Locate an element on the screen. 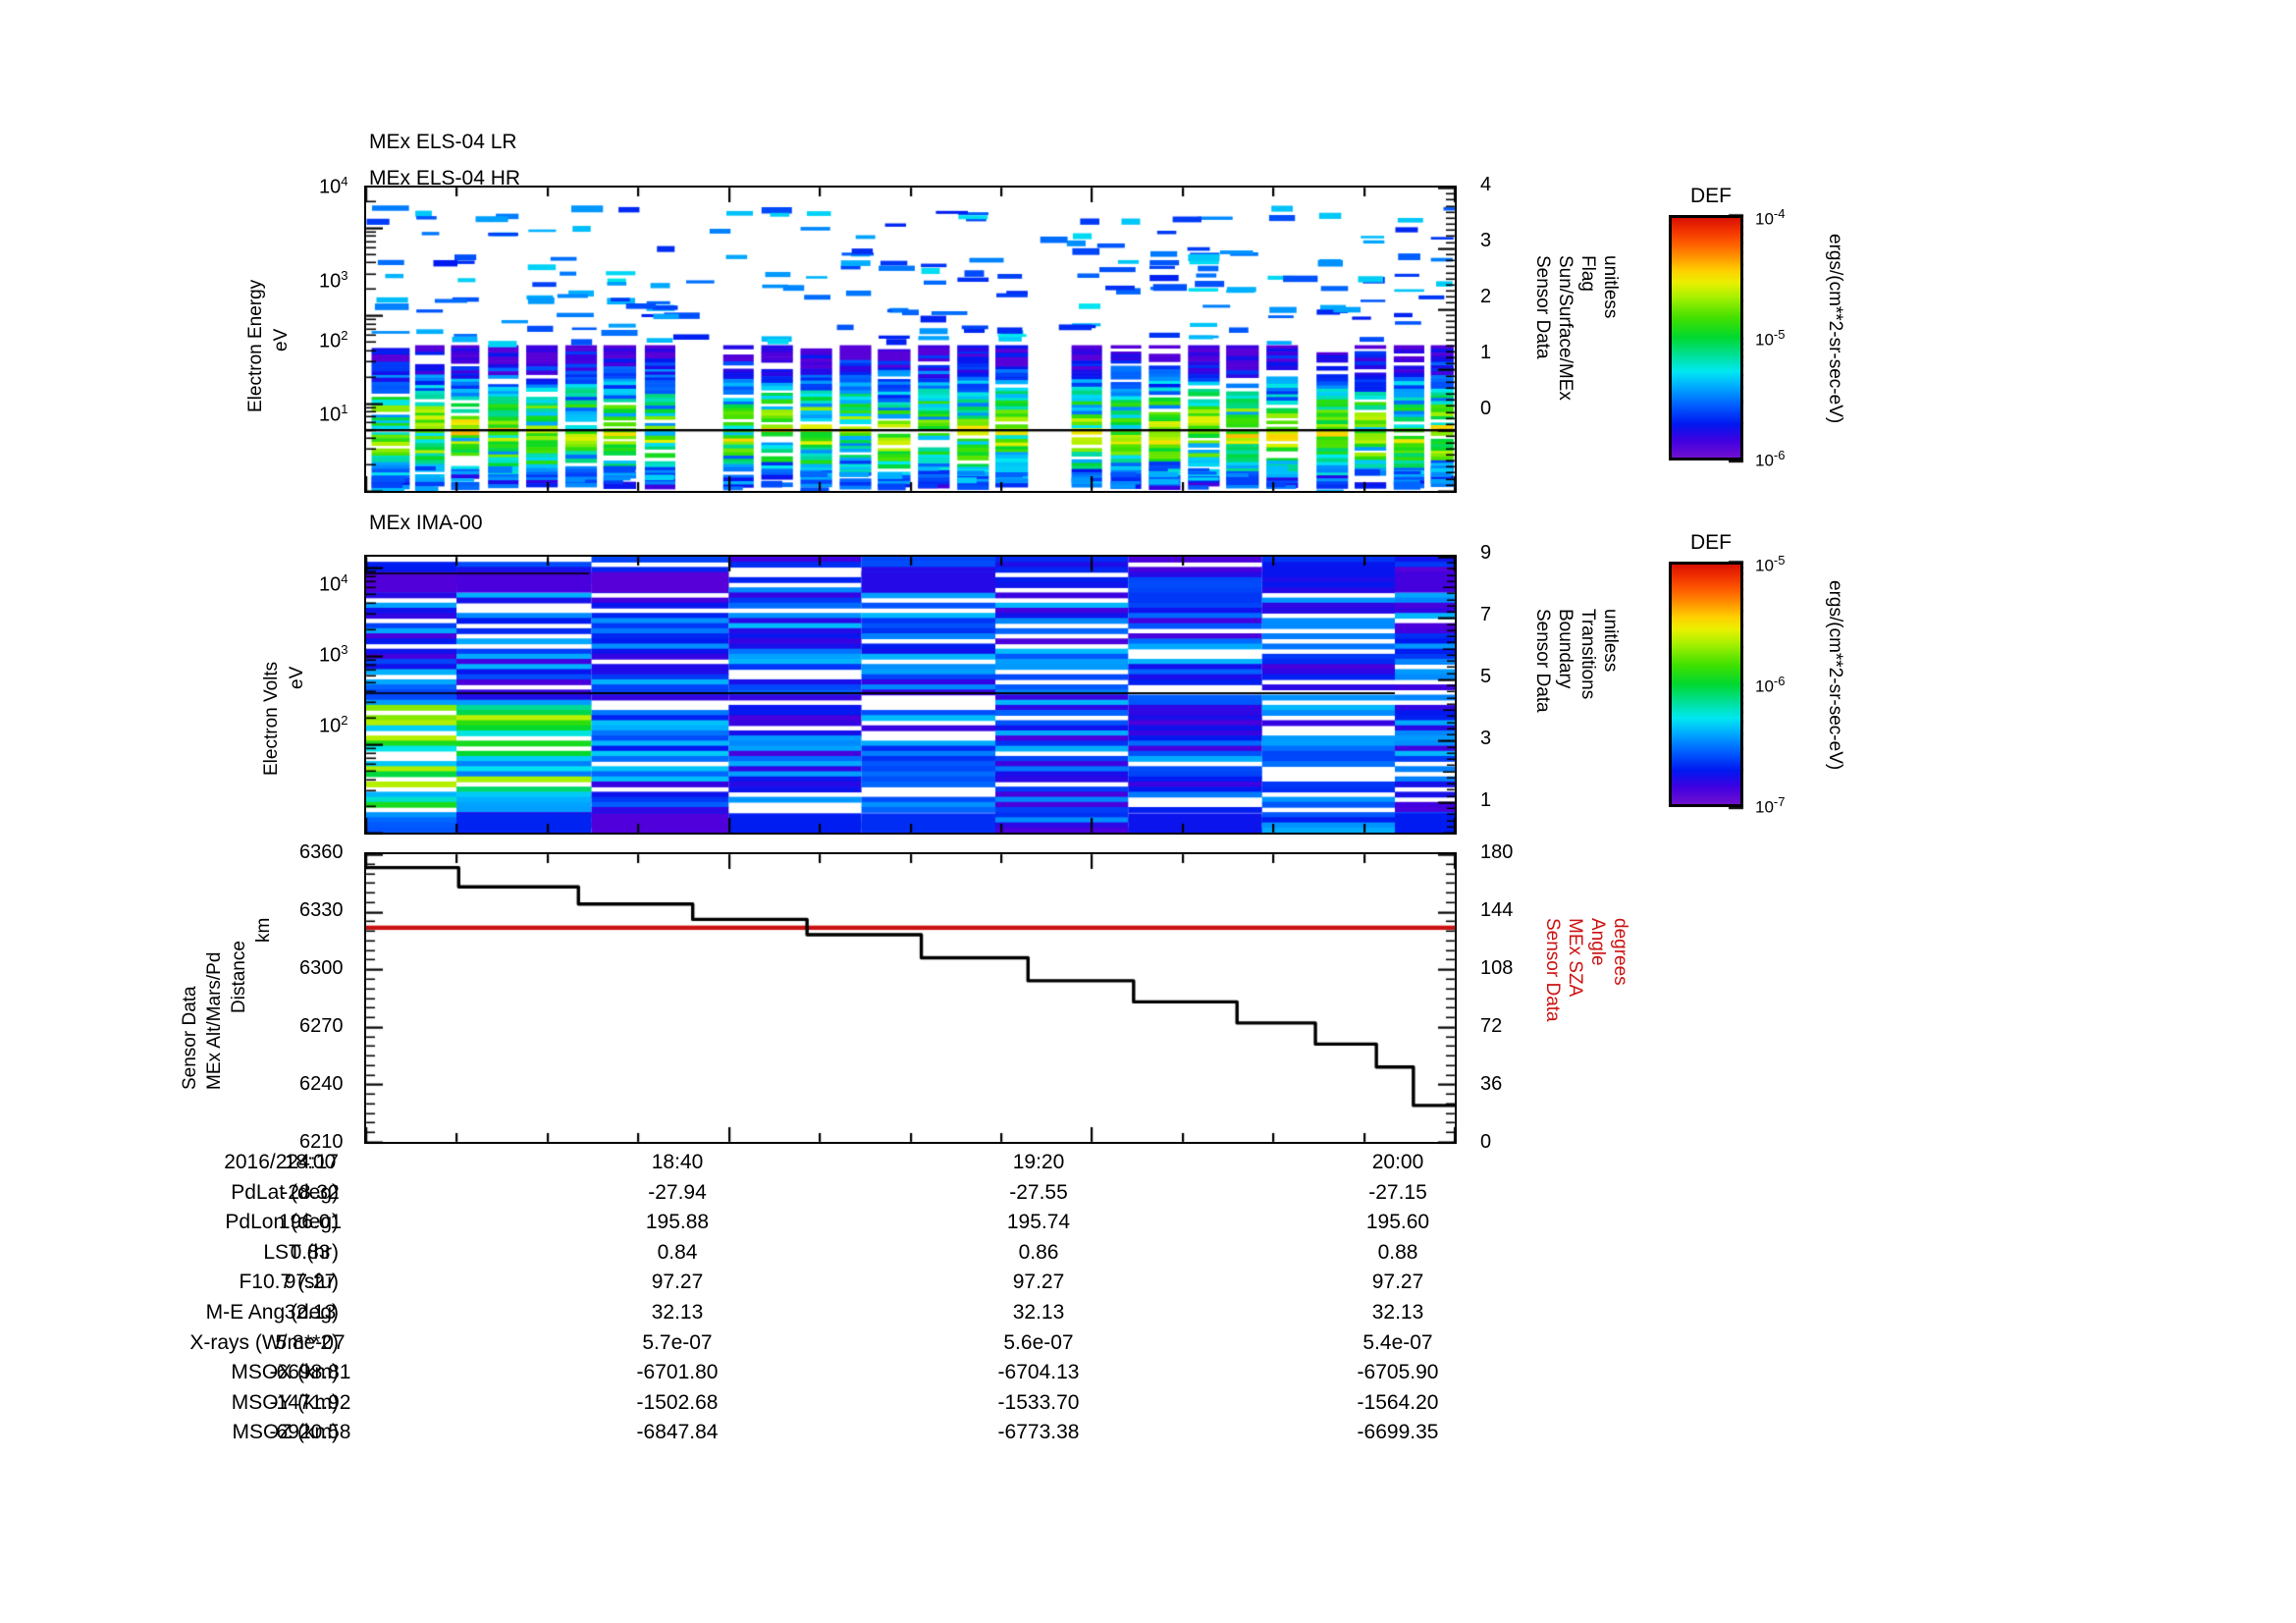 This screenshot has height=1623, width=2296. els-right-ytick-0: 0 is located at coordinates (1486, 409).